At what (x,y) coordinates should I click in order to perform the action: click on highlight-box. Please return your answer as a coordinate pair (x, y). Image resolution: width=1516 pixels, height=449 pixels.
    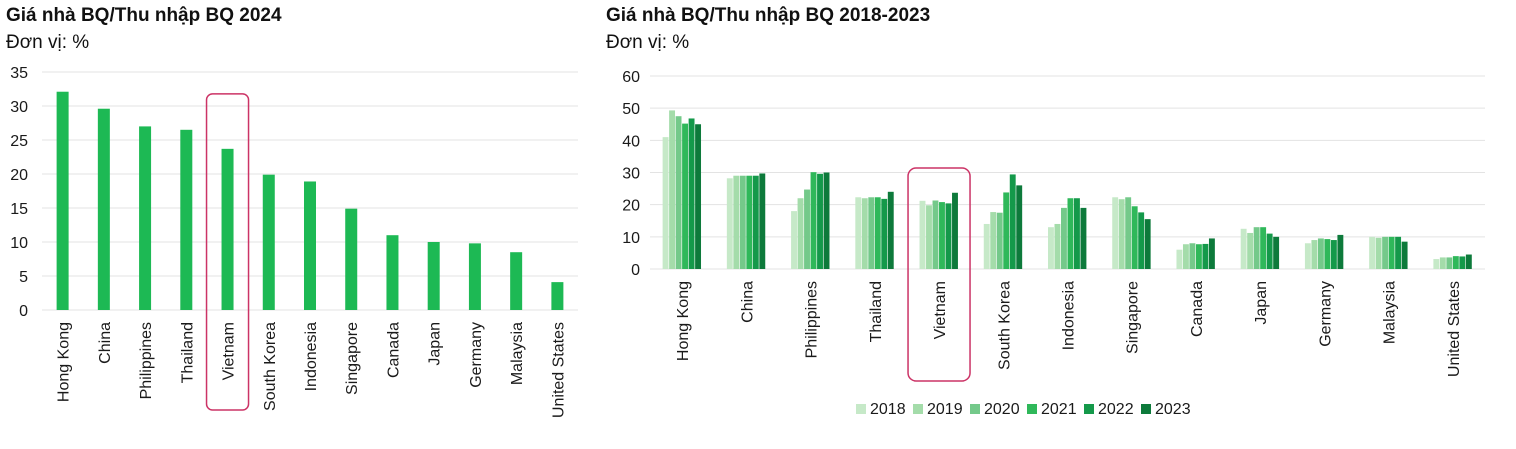
    Looking at the image, I should click on (227, 252).